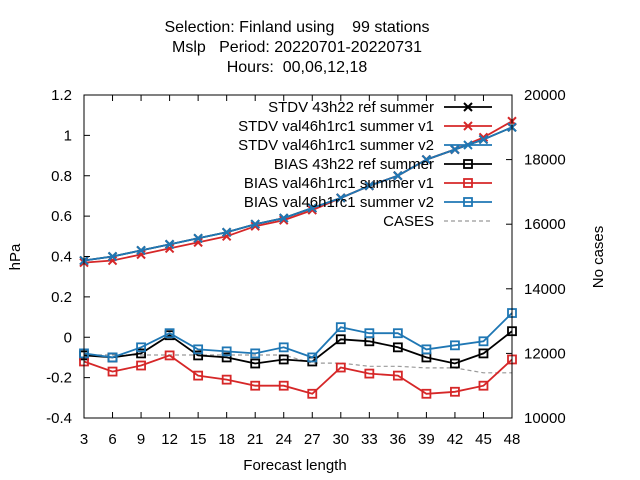 This screenshot has width=640, height=480. Describe the element at coordinates (198, 439) in the screenshot. I see `x-tick-label: 15` at that location.